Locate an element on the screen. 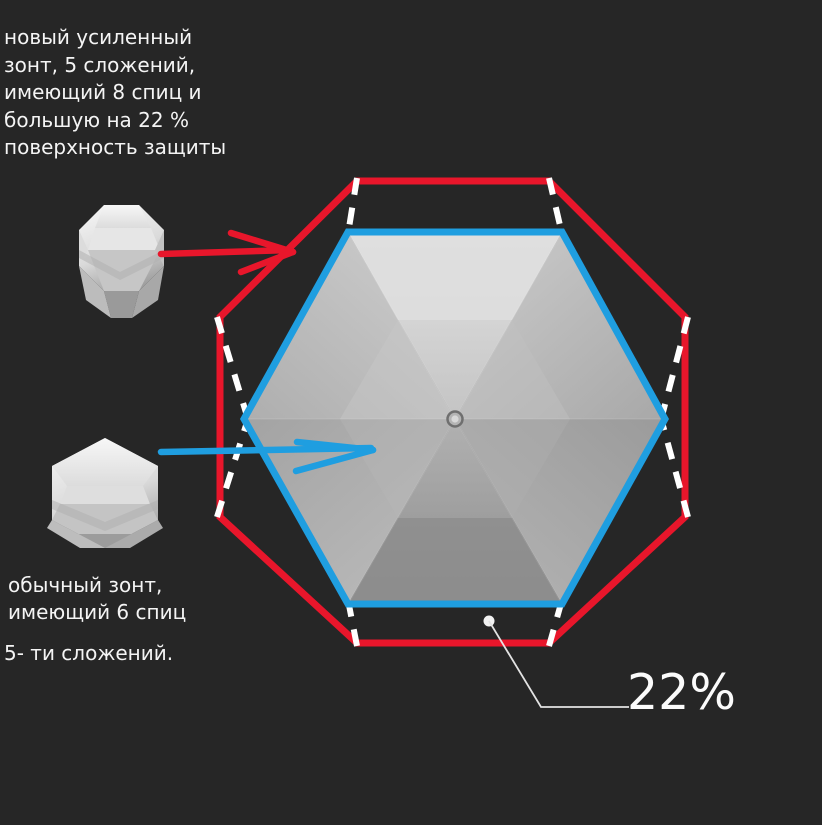 This screenshot has height=825, width=822. canopy-front-facet is located at coordinates (455, 276).